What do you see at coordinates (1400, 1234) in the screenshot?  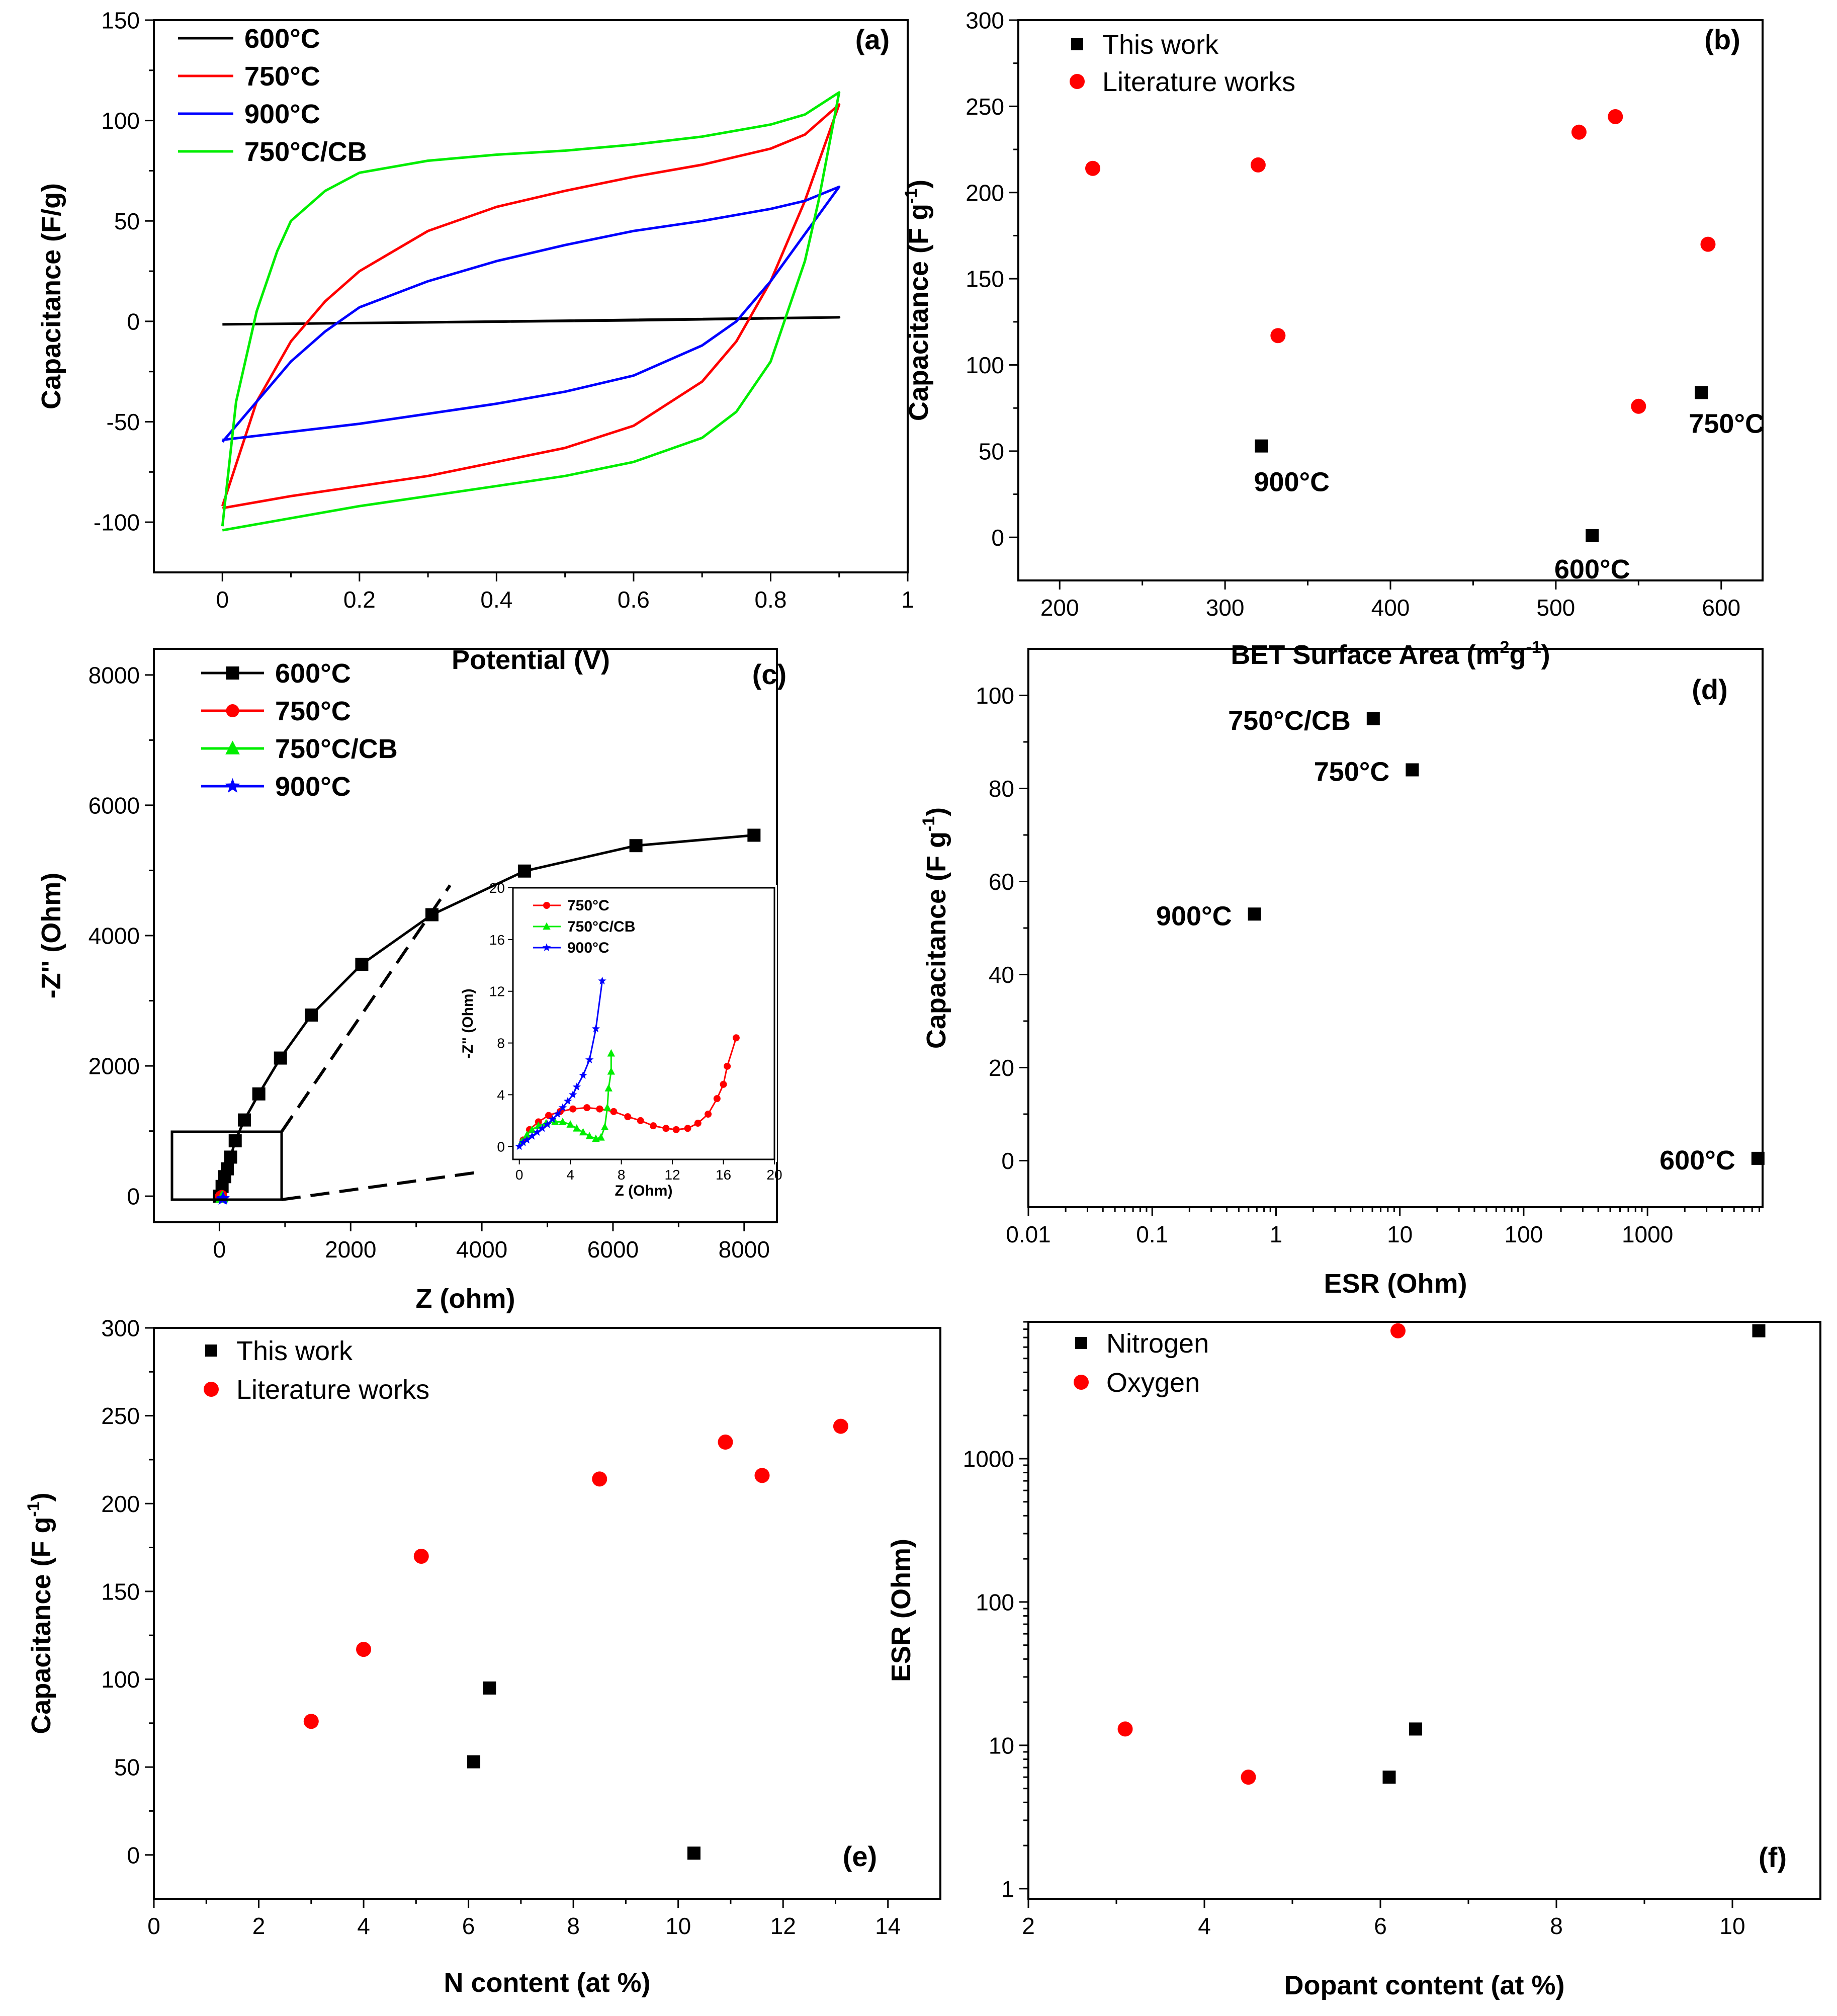 I see `x-tick-label: 10` at bounding box center [1400, 1234].